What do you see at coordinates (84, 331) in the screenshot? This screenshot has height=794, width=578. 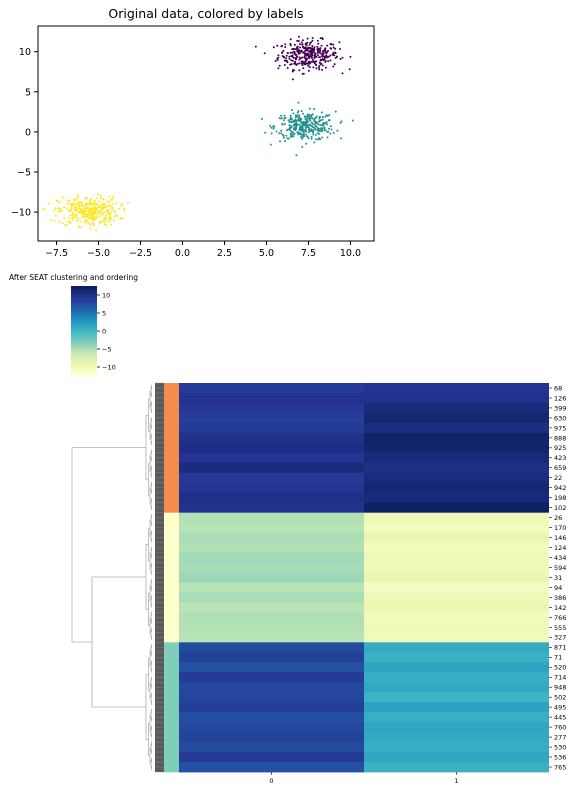 I see `colorbar-gradient` at bounding box center [84, 331].